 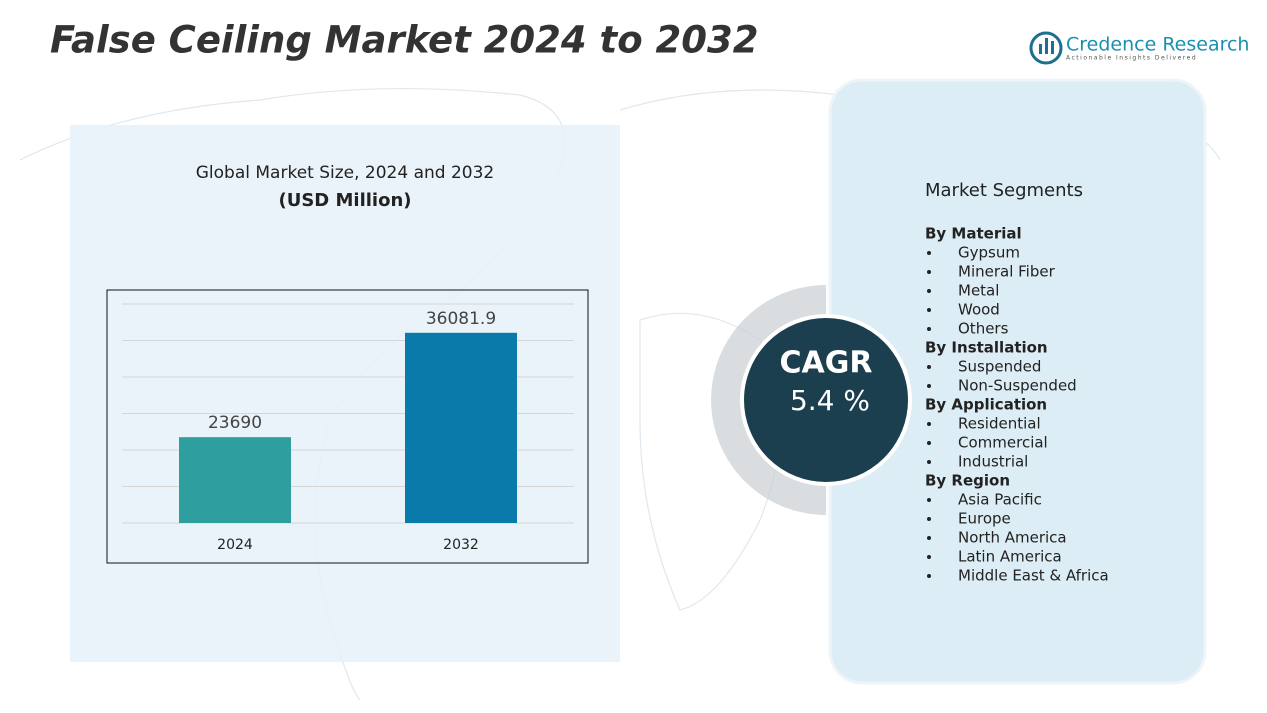 What do you see at coordinates (1003, 443) in the screenshot?
I see `segment-item: Commercial` at bounding box center [1003, 443].